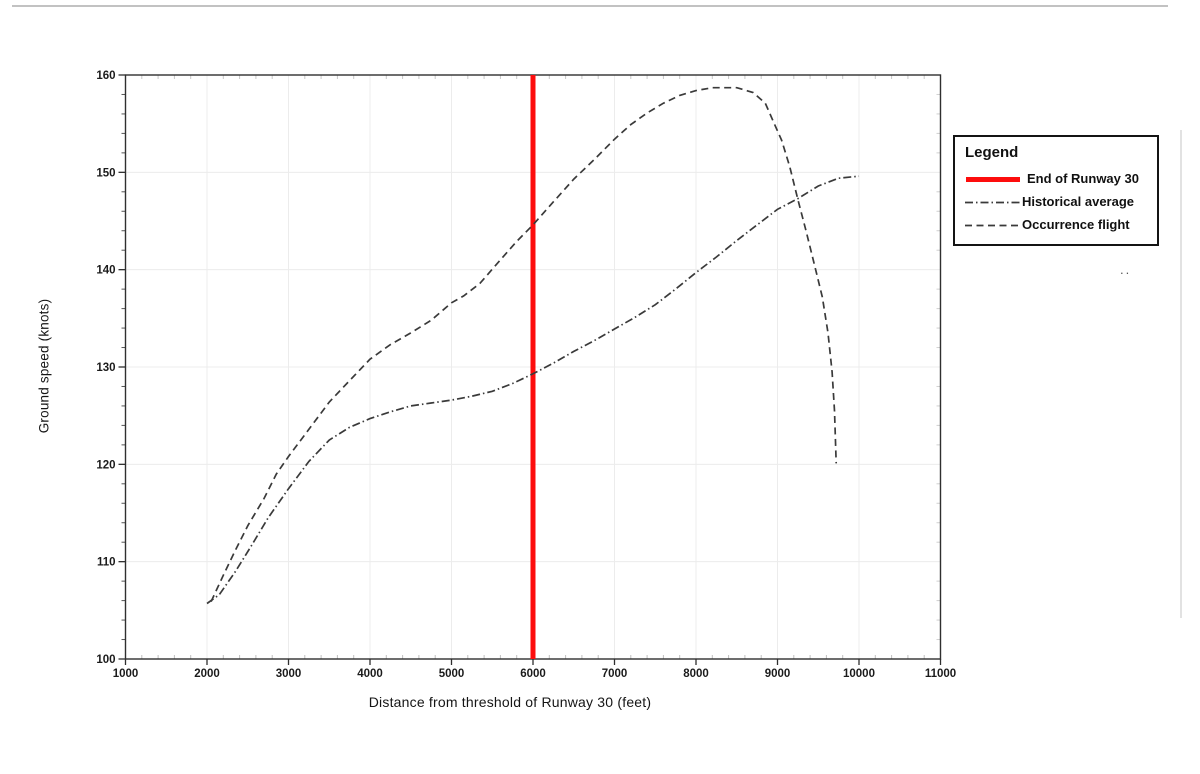 Image resolution: width=1200 pixels, height=774 pixels. Describe the element at coordinates (106, 563) in the screenshot. I see `svg-text: 110` at that location.